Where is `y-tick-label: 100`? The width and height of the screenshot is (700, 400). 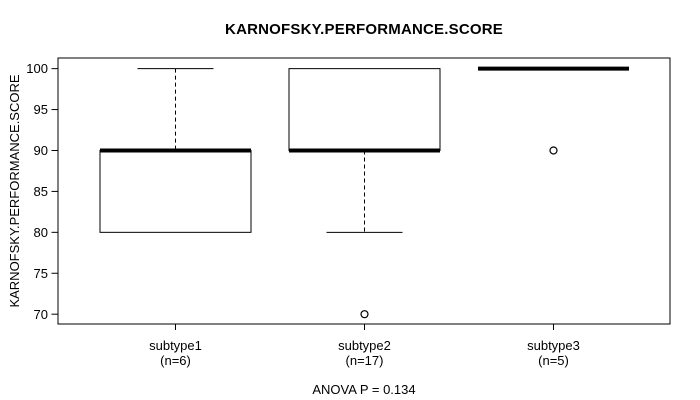 y-tick-label: 100 is located at coordinates (37, 69).